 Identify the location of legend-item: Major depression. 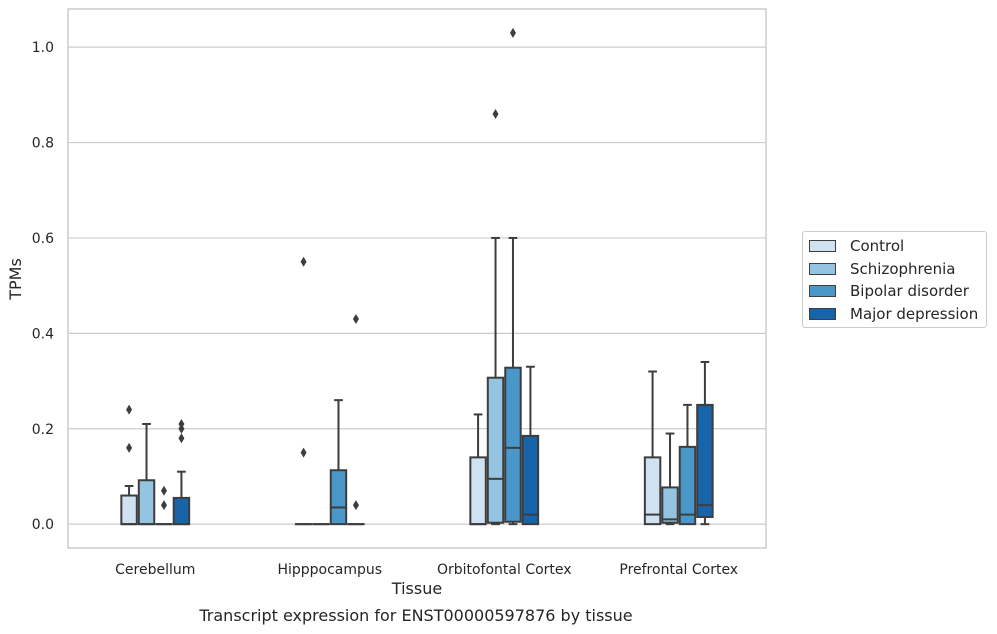
(894, 314).